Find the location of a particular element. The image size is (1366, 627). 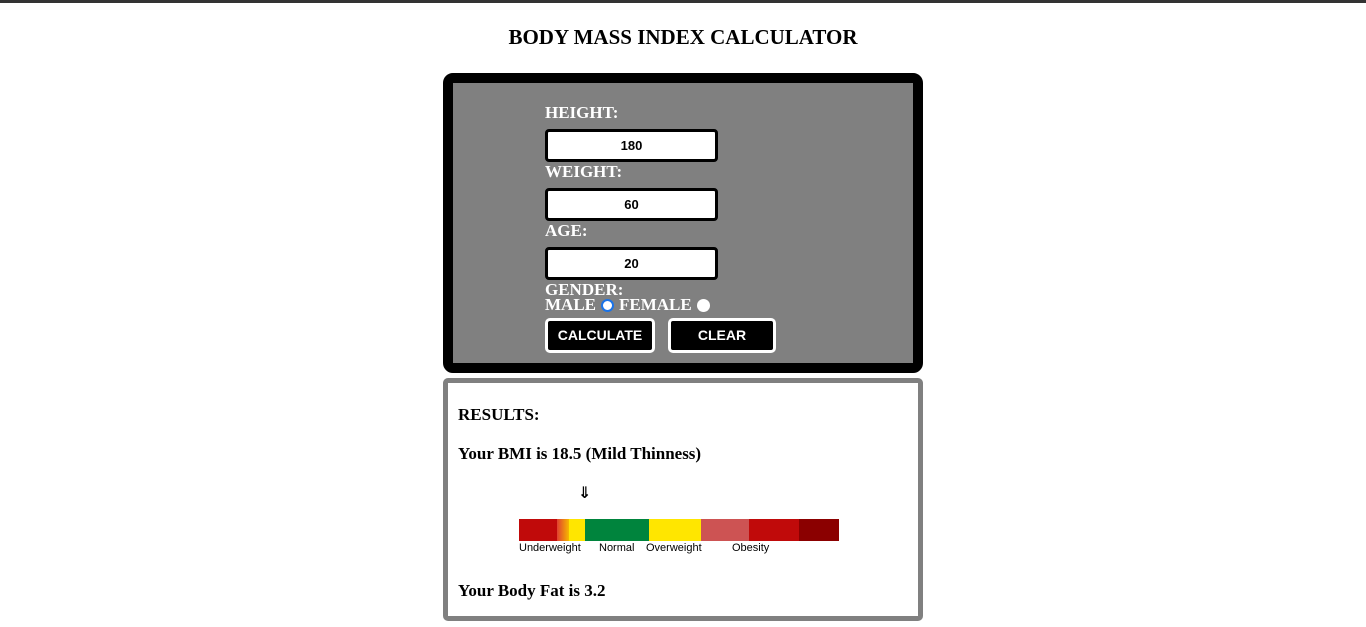

scale-segment-overweight is located at coordinates (675, 530).